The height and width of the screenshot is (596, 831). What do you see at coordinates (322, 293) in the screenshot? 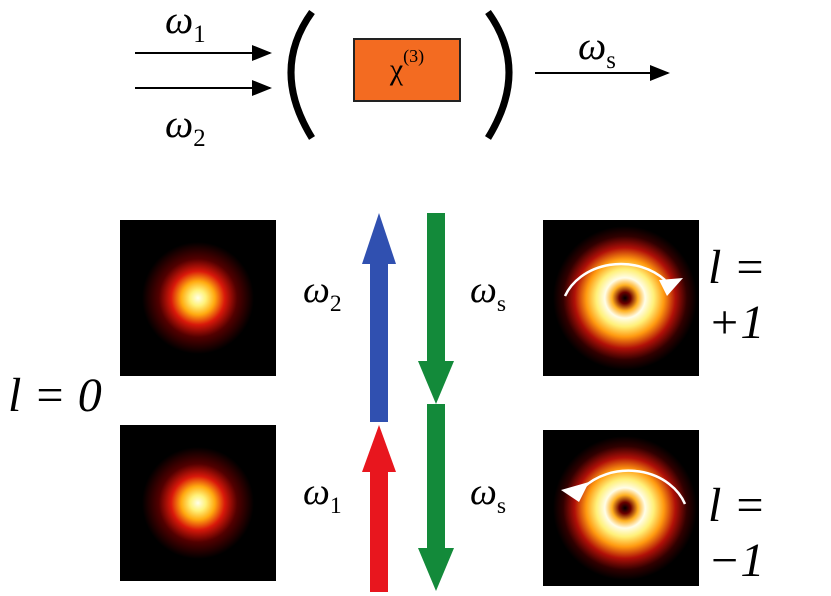
I see `pump-label-omega2: ω2` at bounding box center [322, 293].